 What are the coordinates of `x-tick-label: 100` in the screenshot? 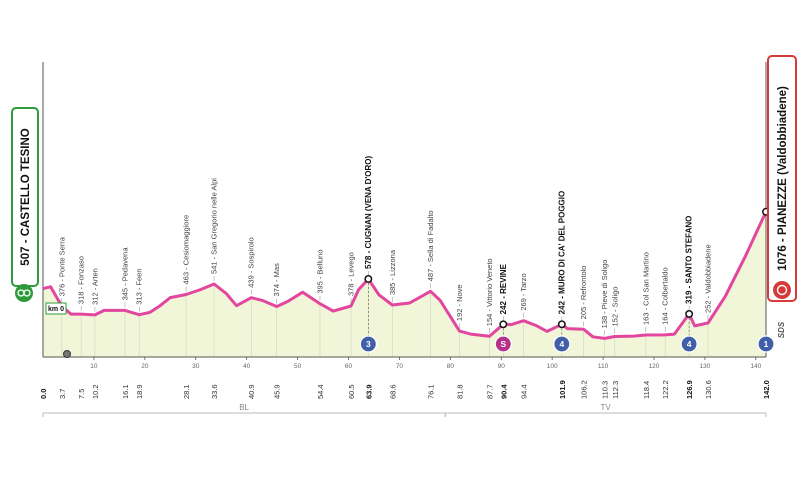 It's located at (552, 366).